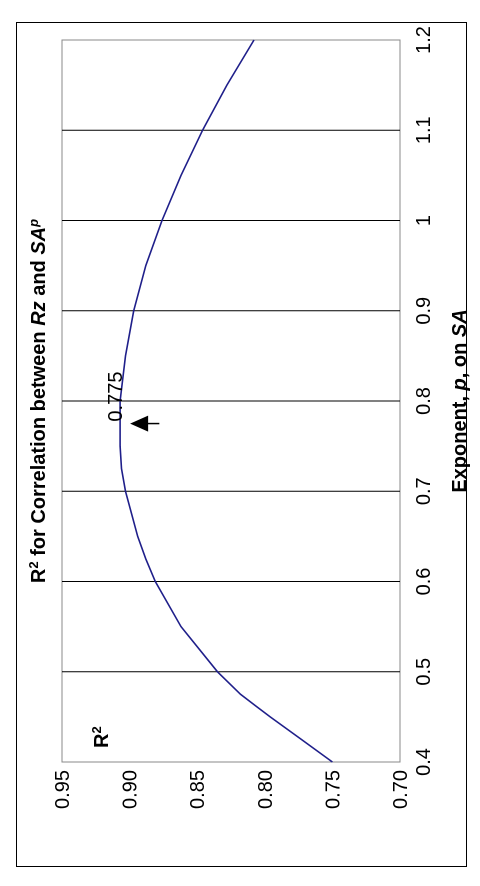 The height and width of the screenshot is (886, 480). I want to click on y-tick-label: 0.70, so click(401, 789).